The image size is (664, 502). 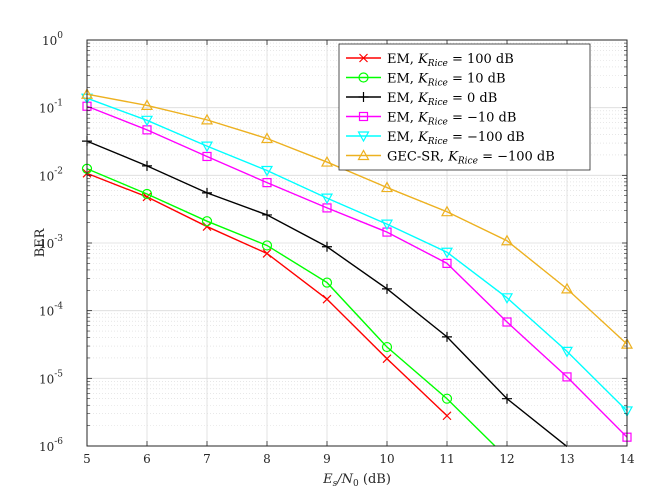 I want to click on y-tick-exponent: -4, so click(x=58, y=307).